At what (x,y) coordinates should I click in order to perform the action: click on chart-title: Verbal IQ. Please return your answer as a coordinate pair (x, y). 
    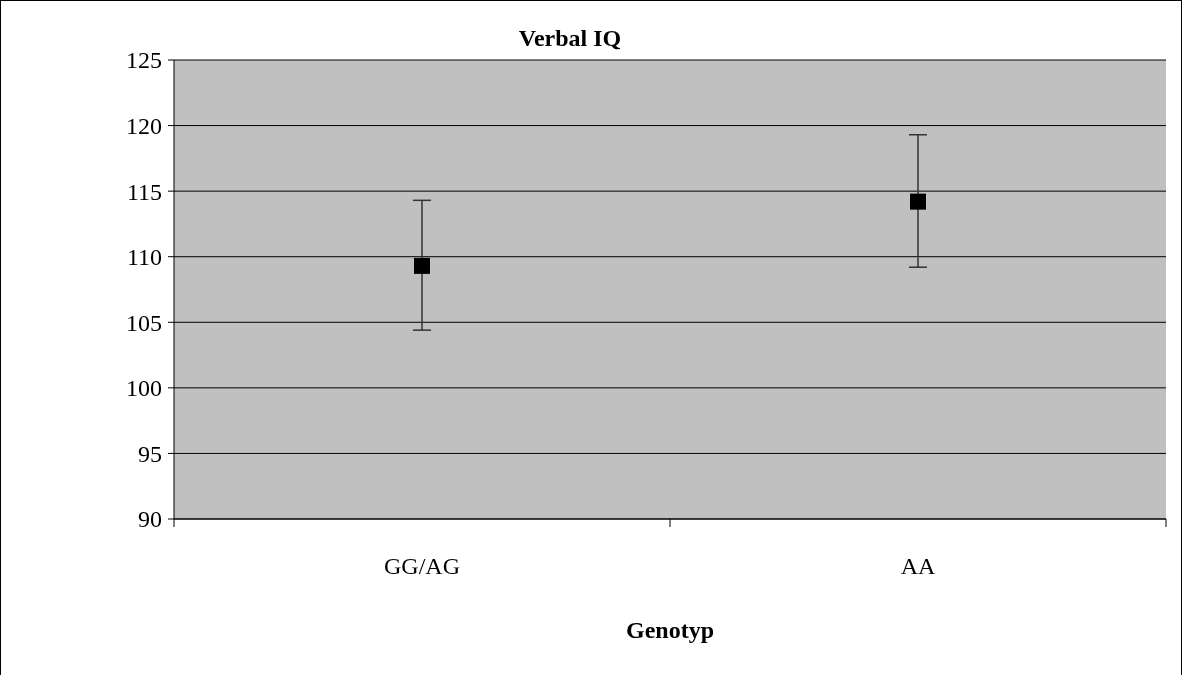
    Looking at the image, I should click on (570, 38).